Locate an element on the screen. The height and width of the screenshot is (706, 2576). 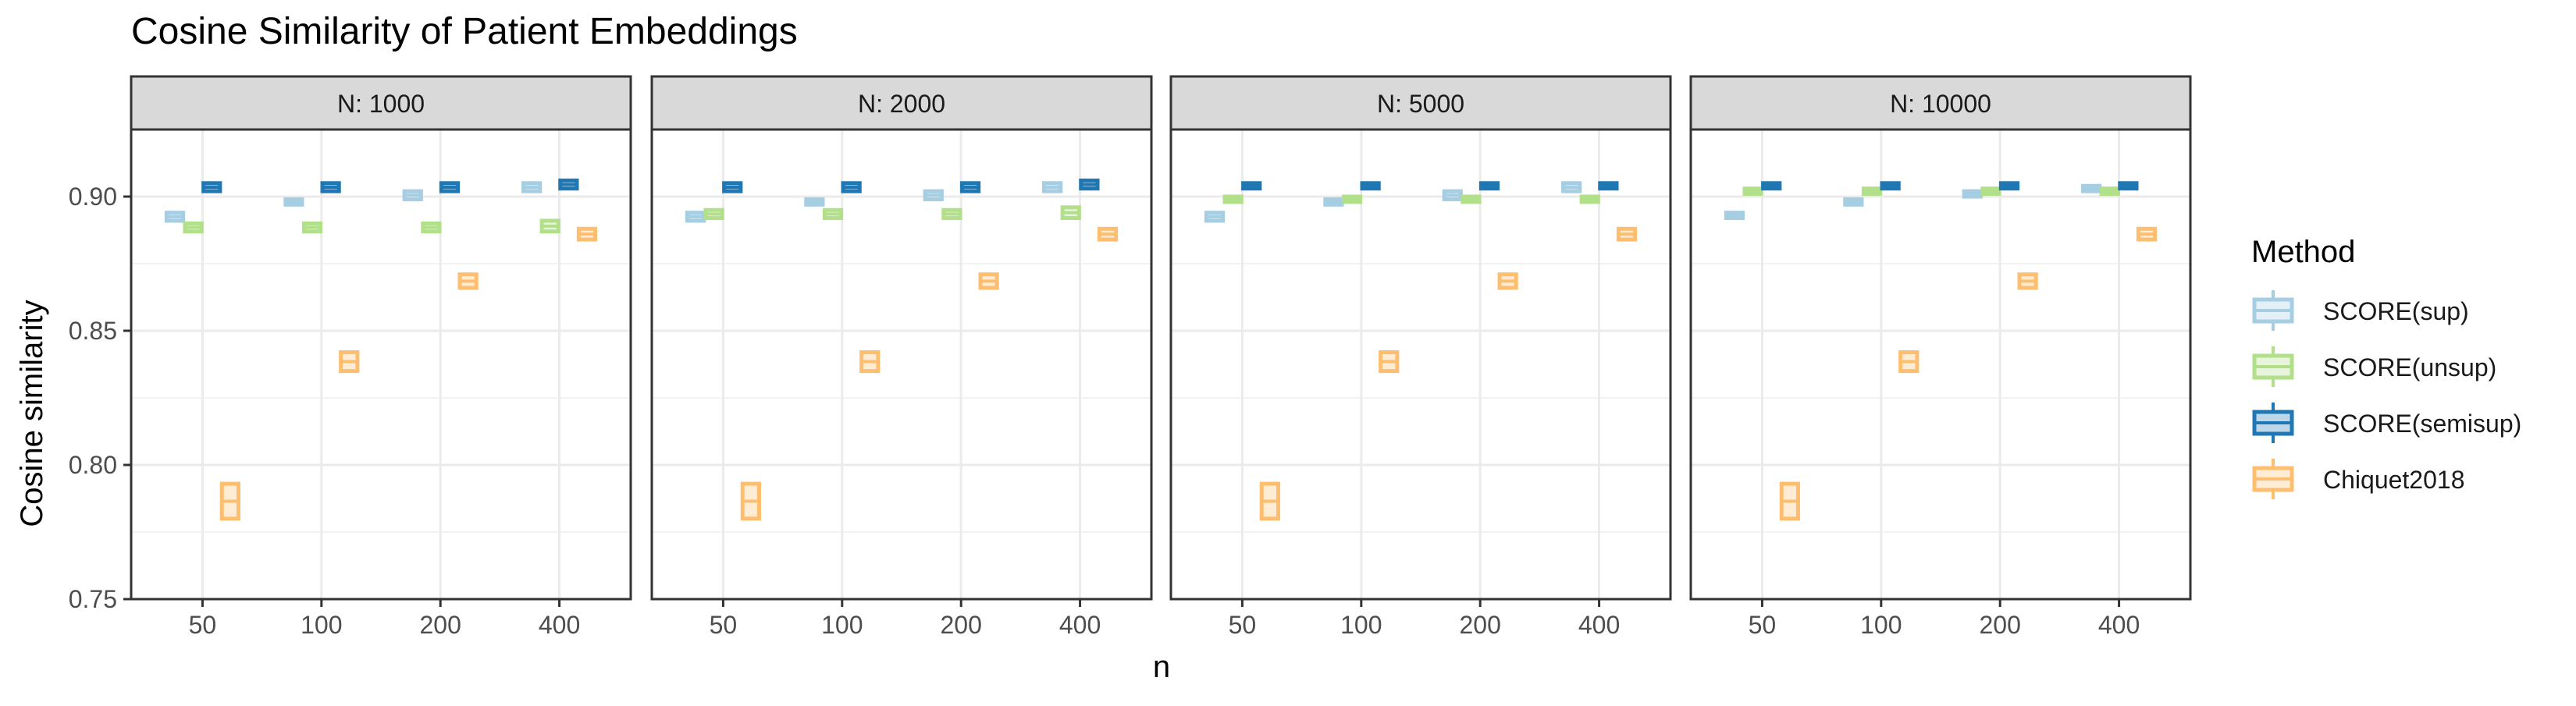
y-tick-label: 0.75 is located at coordinates (93, 599).